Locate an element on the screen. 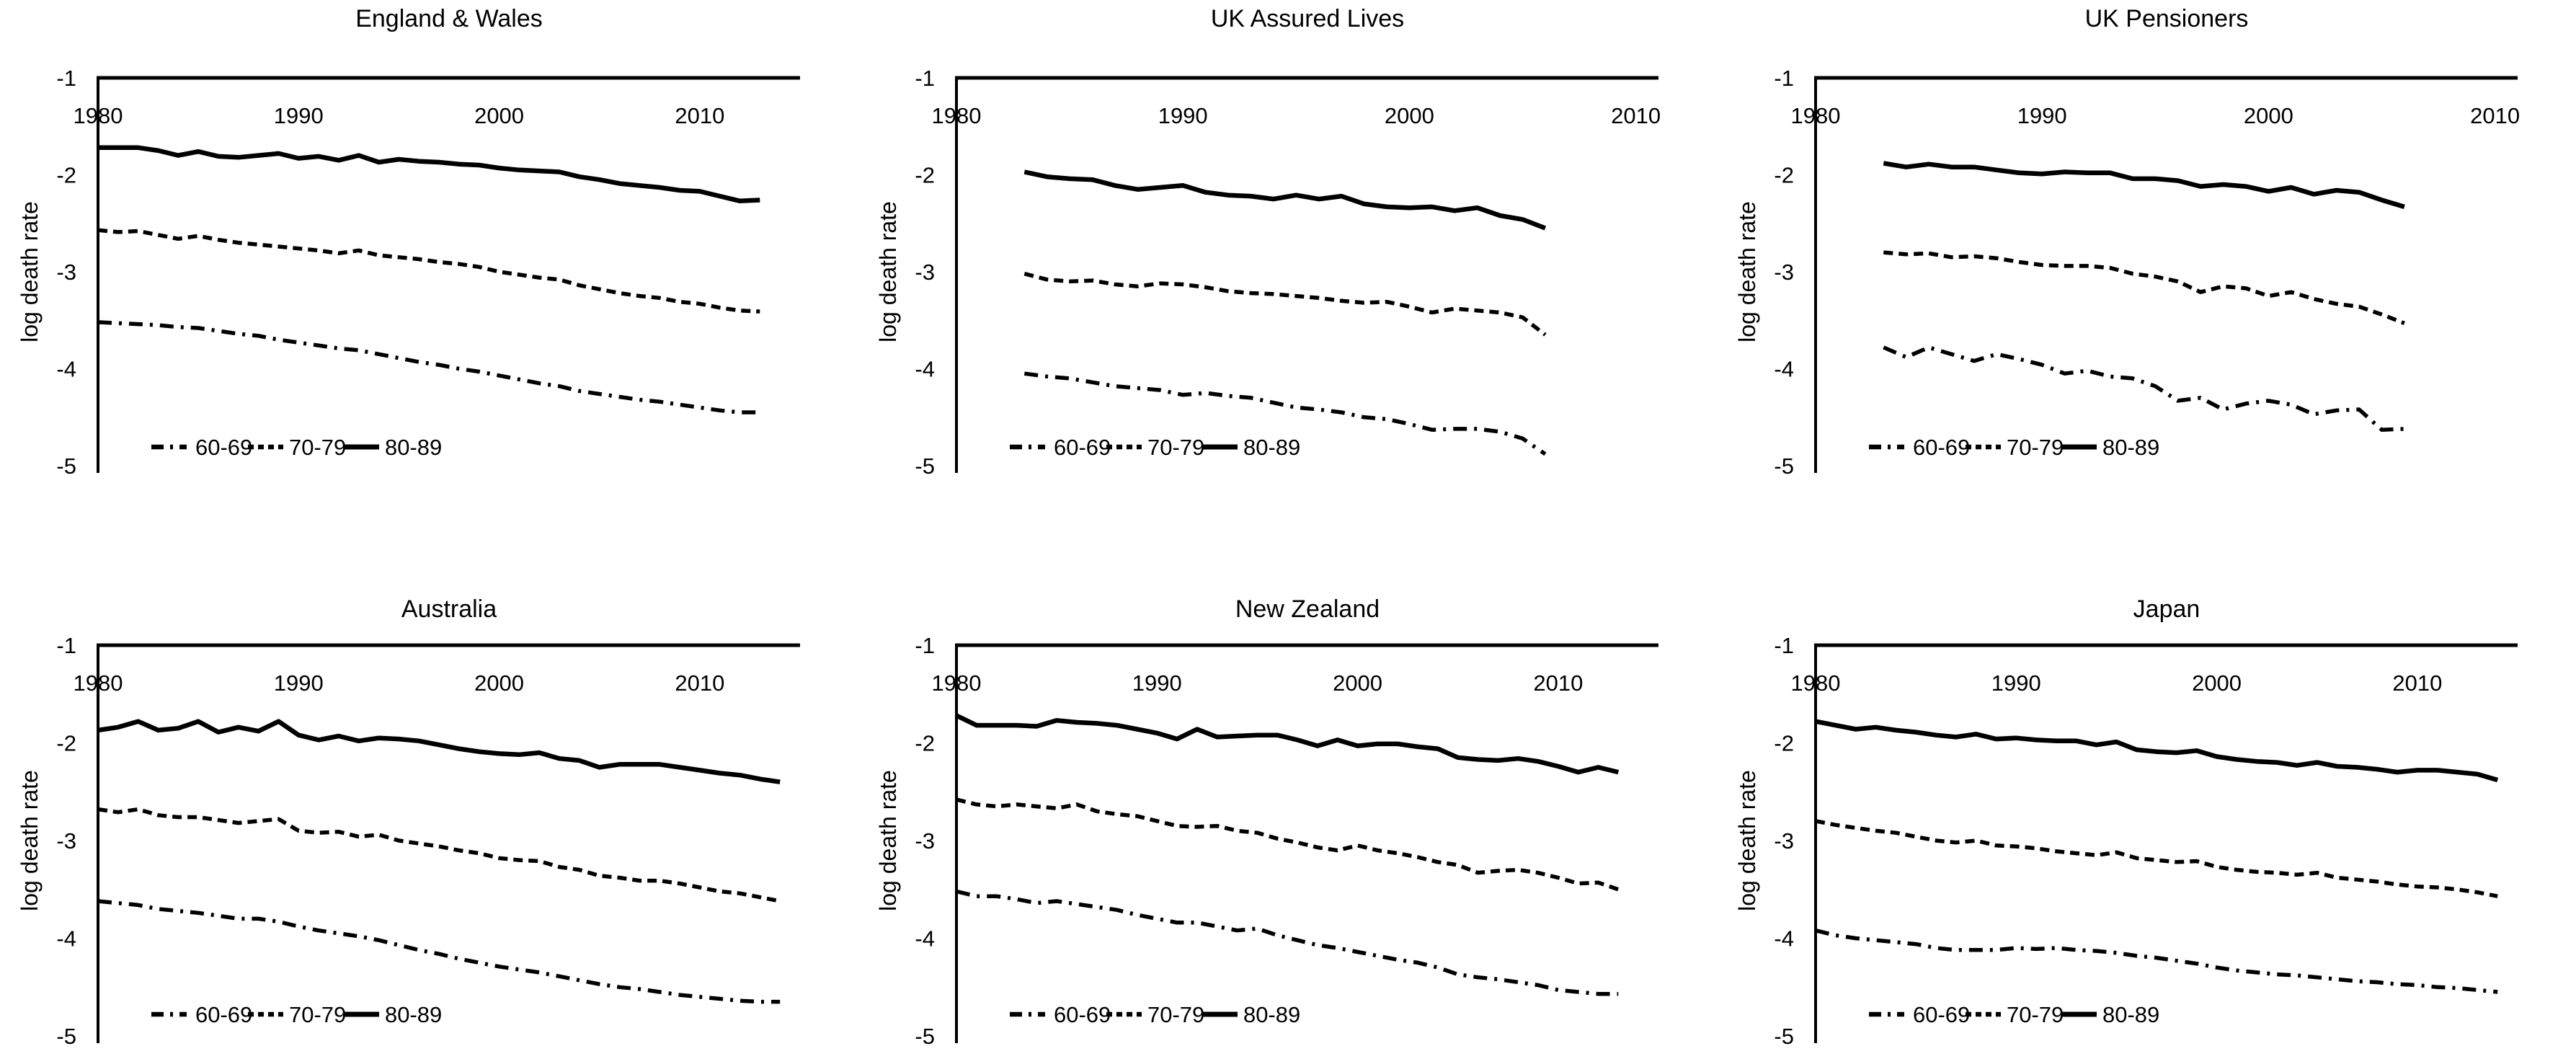 The image size is (2576, 1059). chart-title: England & Wales is located at coordinates (449, 19).